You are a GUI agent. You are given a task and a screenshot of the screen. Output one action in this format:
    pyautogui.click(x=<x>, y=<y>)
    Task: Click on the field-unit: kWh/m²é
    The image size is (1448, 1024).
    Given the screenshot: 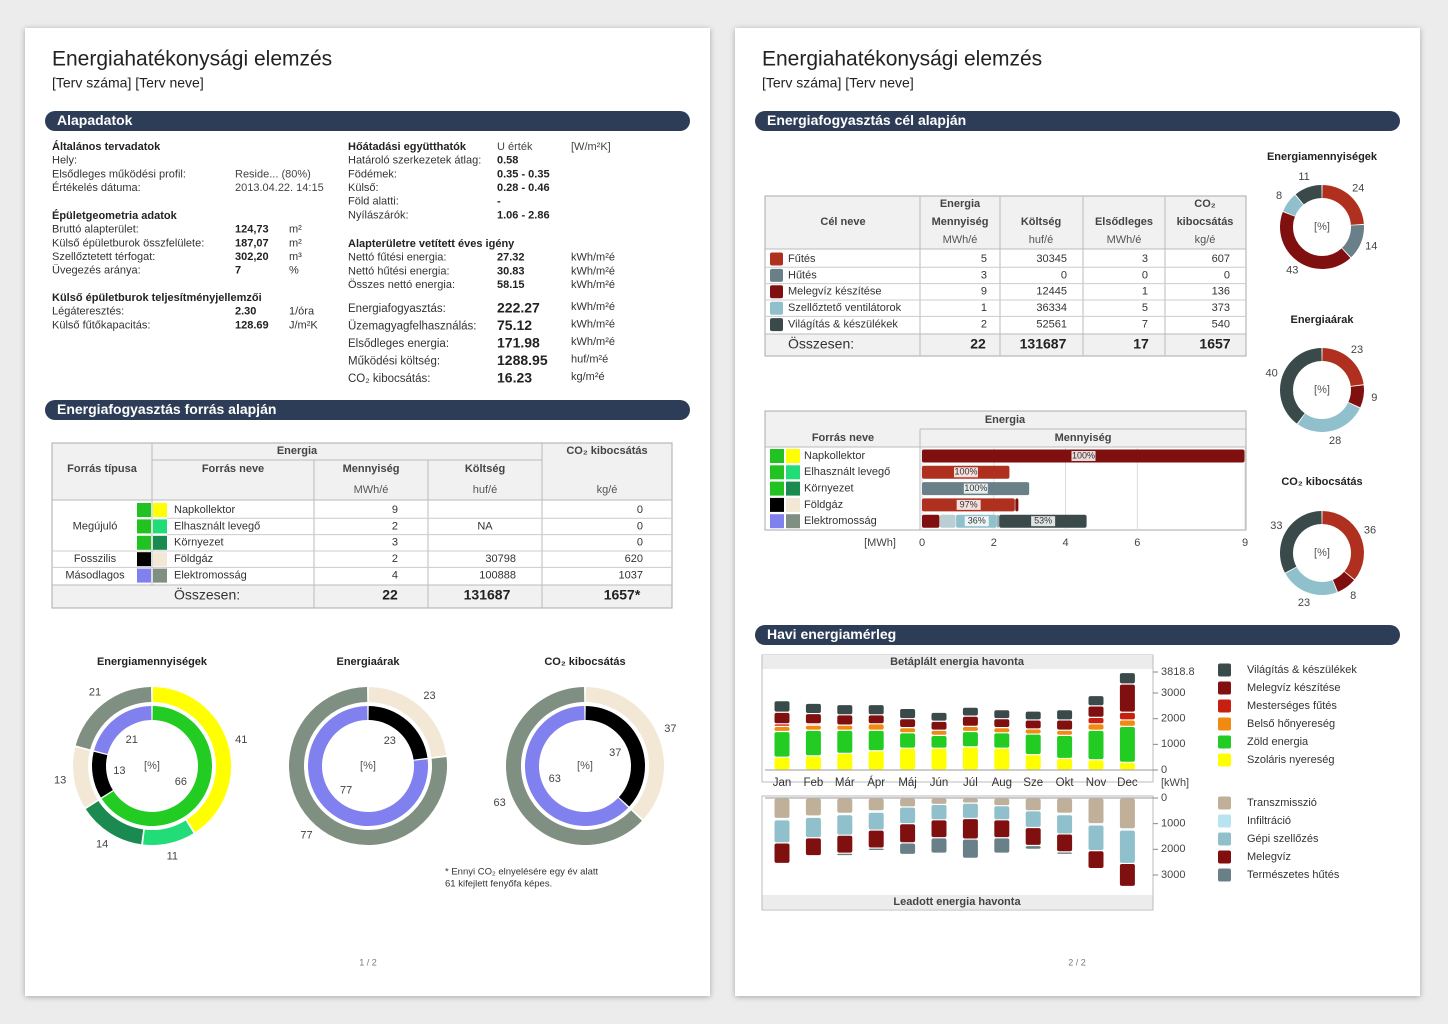 What is the action you would take?
    pyautogui.click(x=593, y=271)
    